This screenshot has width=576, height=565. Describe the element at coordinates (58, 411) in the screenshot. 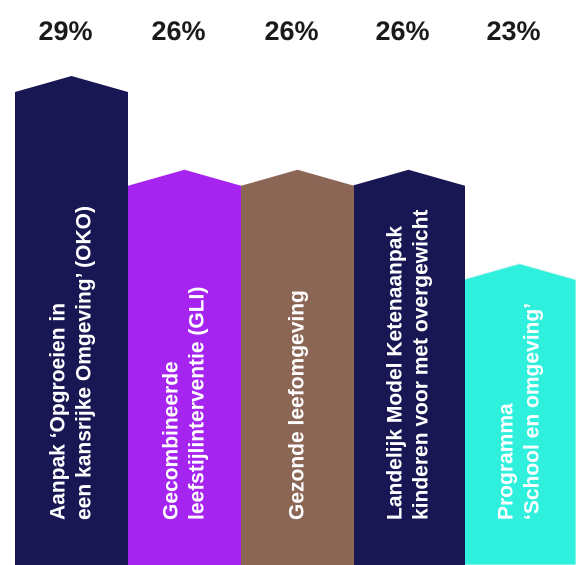

I see `category-label-1-line-1: Aanpak ‘Opgroeien in` at that location.